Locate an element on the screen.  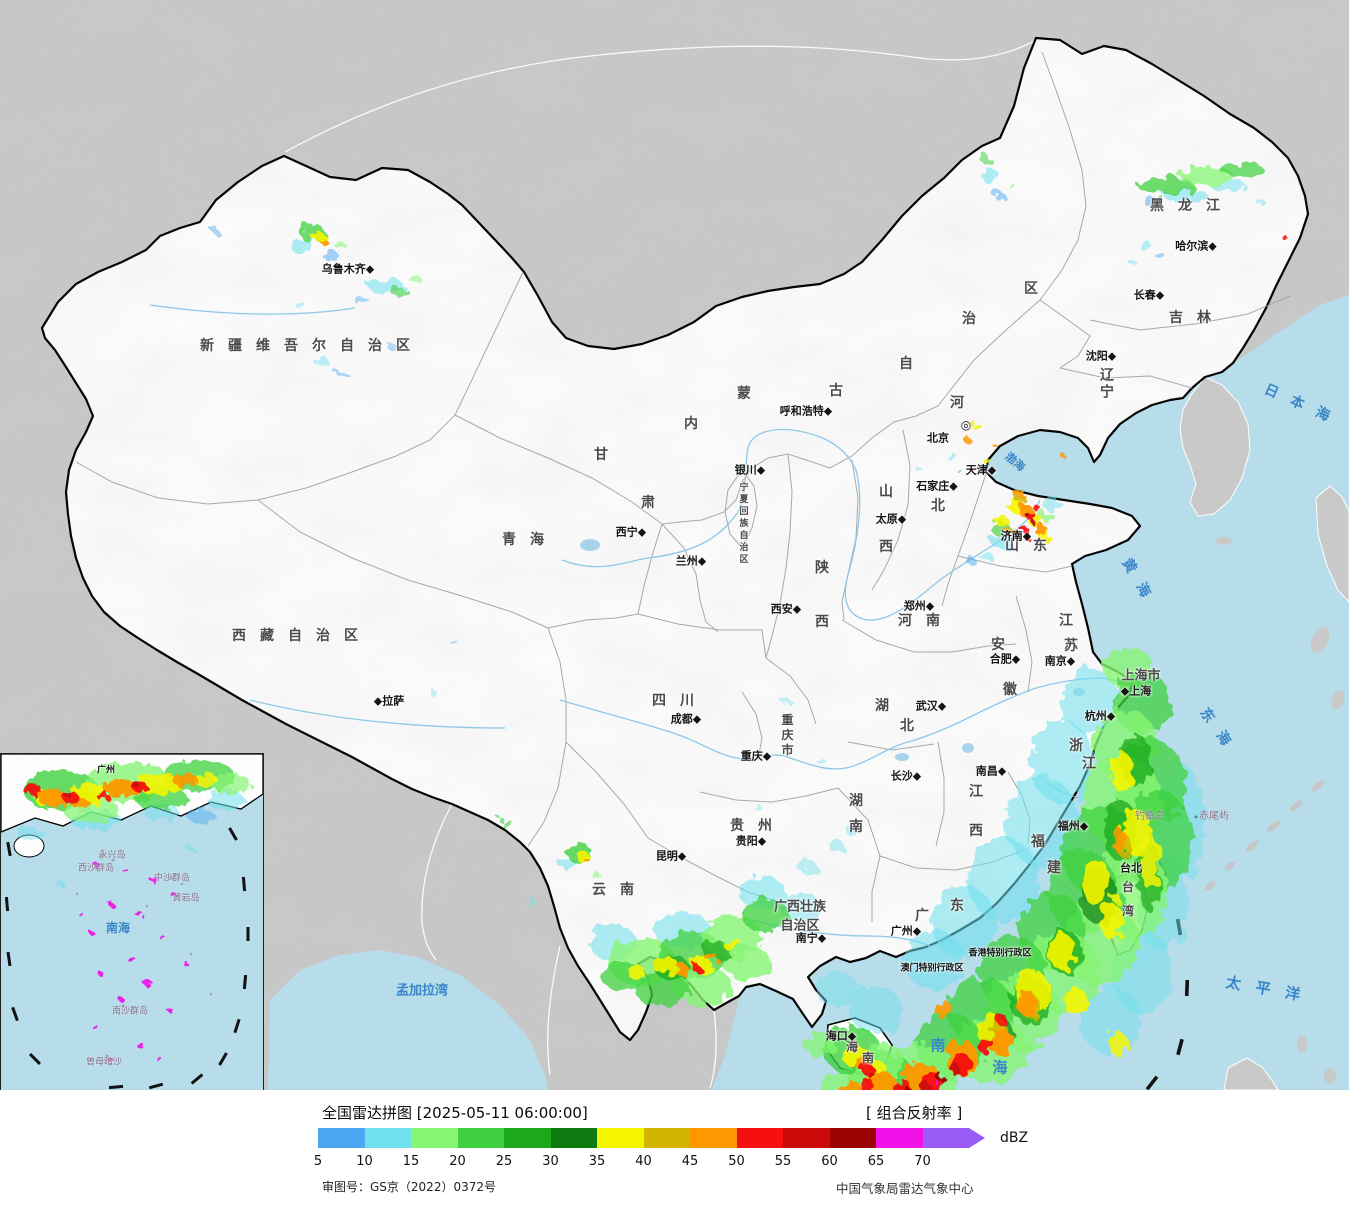
scale-tick: 15 is located at coordinates (411, 1161).